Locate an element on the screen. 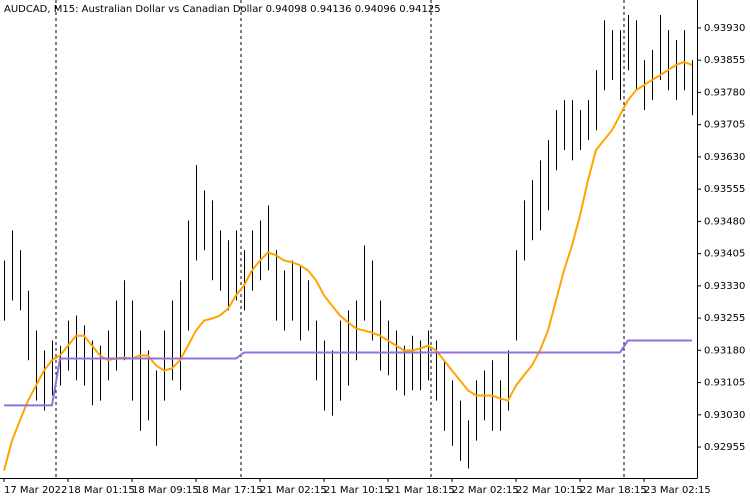  x-tick-label: 21 Mar 02:15 is located at coordinates (293, 490).